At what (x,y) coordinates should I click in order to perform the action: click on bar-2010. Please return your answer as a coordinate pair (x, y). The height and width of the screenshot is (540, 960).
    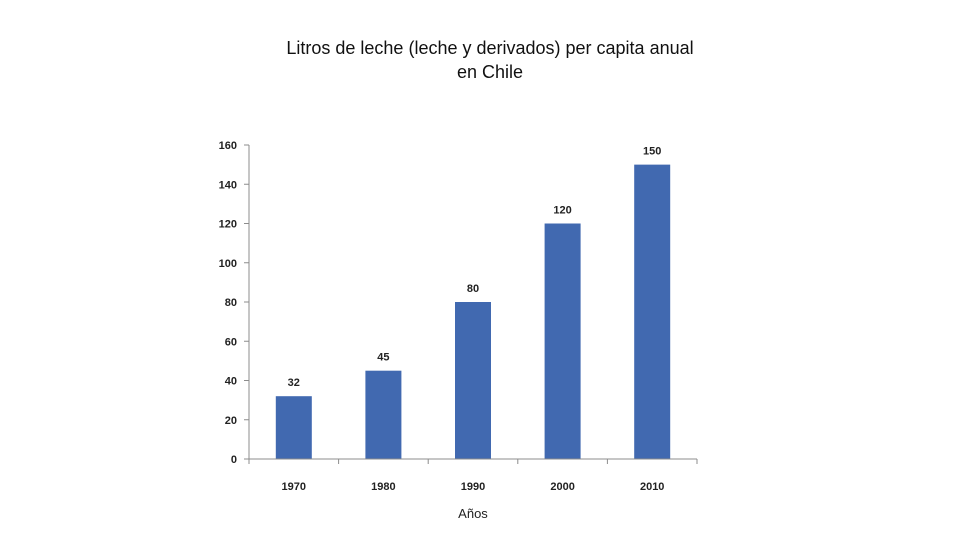
    Looking at the image, I should click on (652, 311).